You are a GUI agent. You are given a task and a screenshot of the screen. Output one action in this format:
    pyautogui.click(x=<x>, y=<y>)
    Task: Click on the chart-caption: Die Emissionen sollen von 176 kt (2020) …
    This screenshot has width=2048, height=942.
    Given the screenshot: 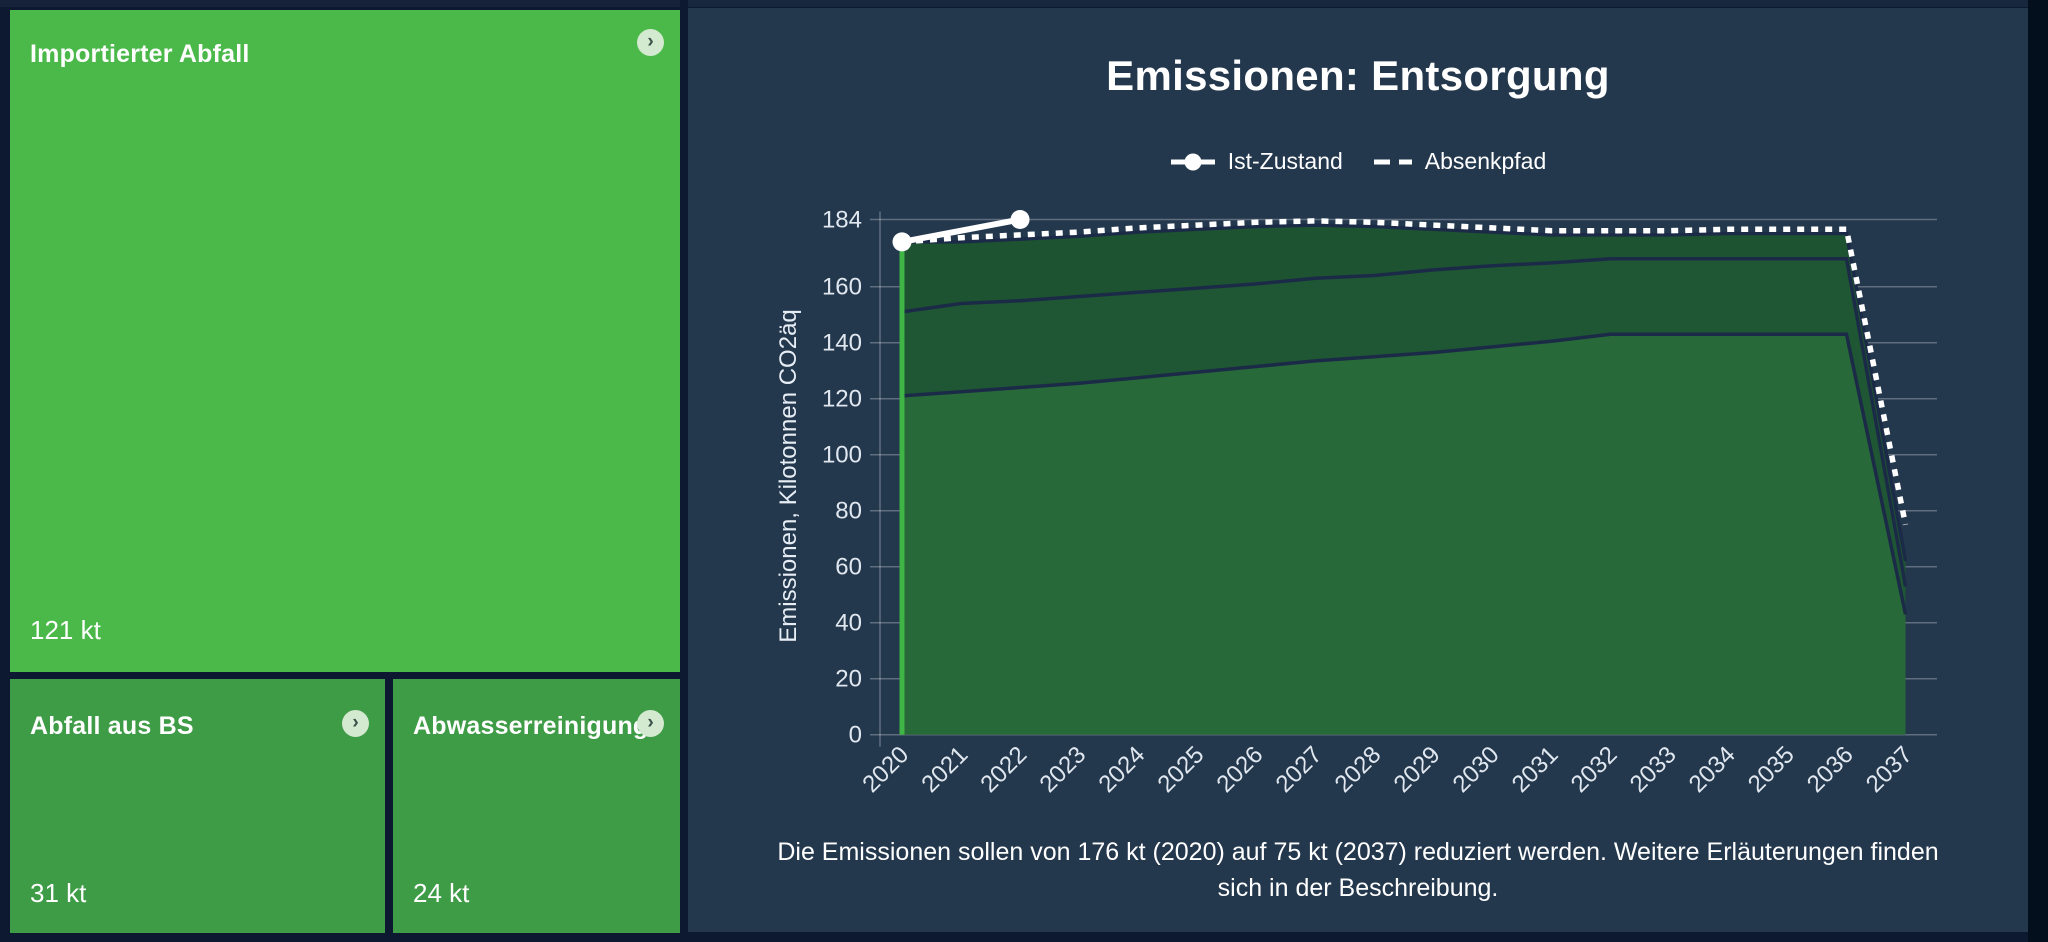 What is the action you would take?
    pyautogui.click(x=1358, y=870)
    